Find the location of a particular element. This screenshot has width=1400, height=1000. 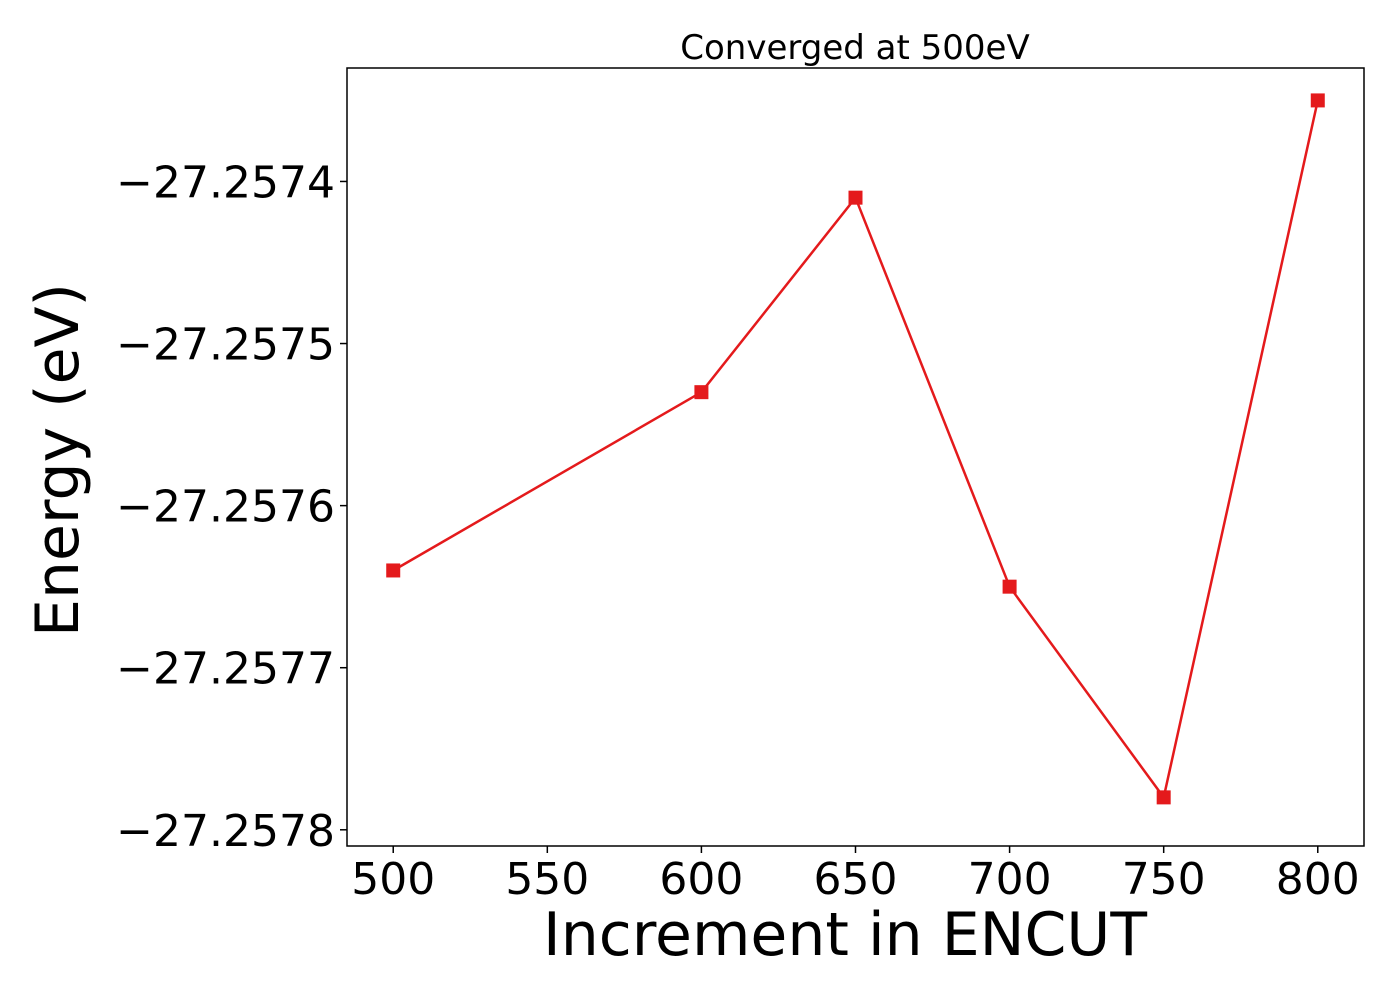

x-tick-label: 500 is located at coordinates (393, 879).